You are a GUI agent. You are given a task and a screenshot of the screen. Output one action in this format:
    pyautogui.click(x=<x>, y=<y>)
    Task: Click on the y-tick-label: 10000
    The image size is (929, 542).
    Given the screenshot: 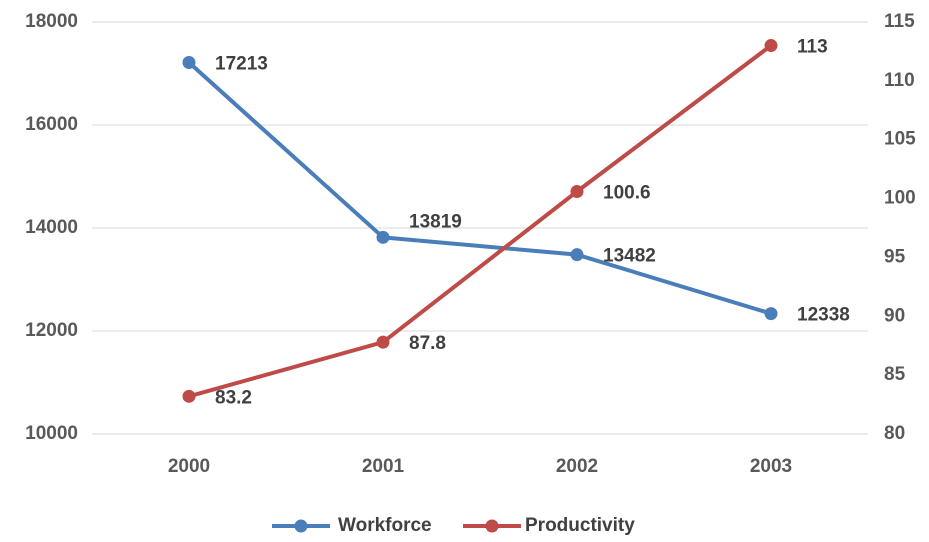 What is the action you would take?
    pyautogui.click(x=51, y=433)
    